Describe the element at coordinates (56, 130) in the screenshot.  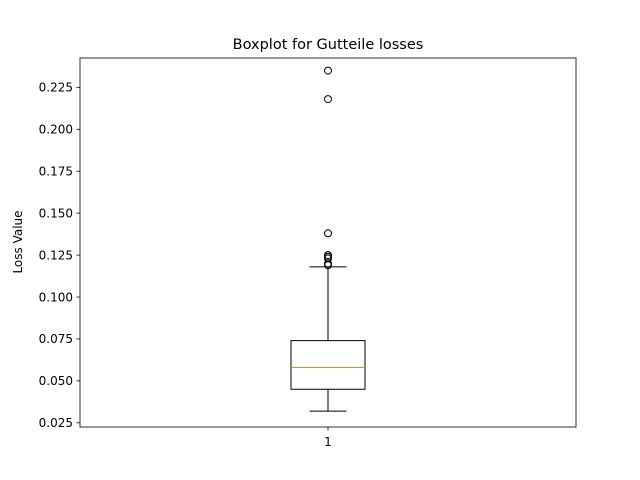
I see `y-tick-label: 0.200` at that location.